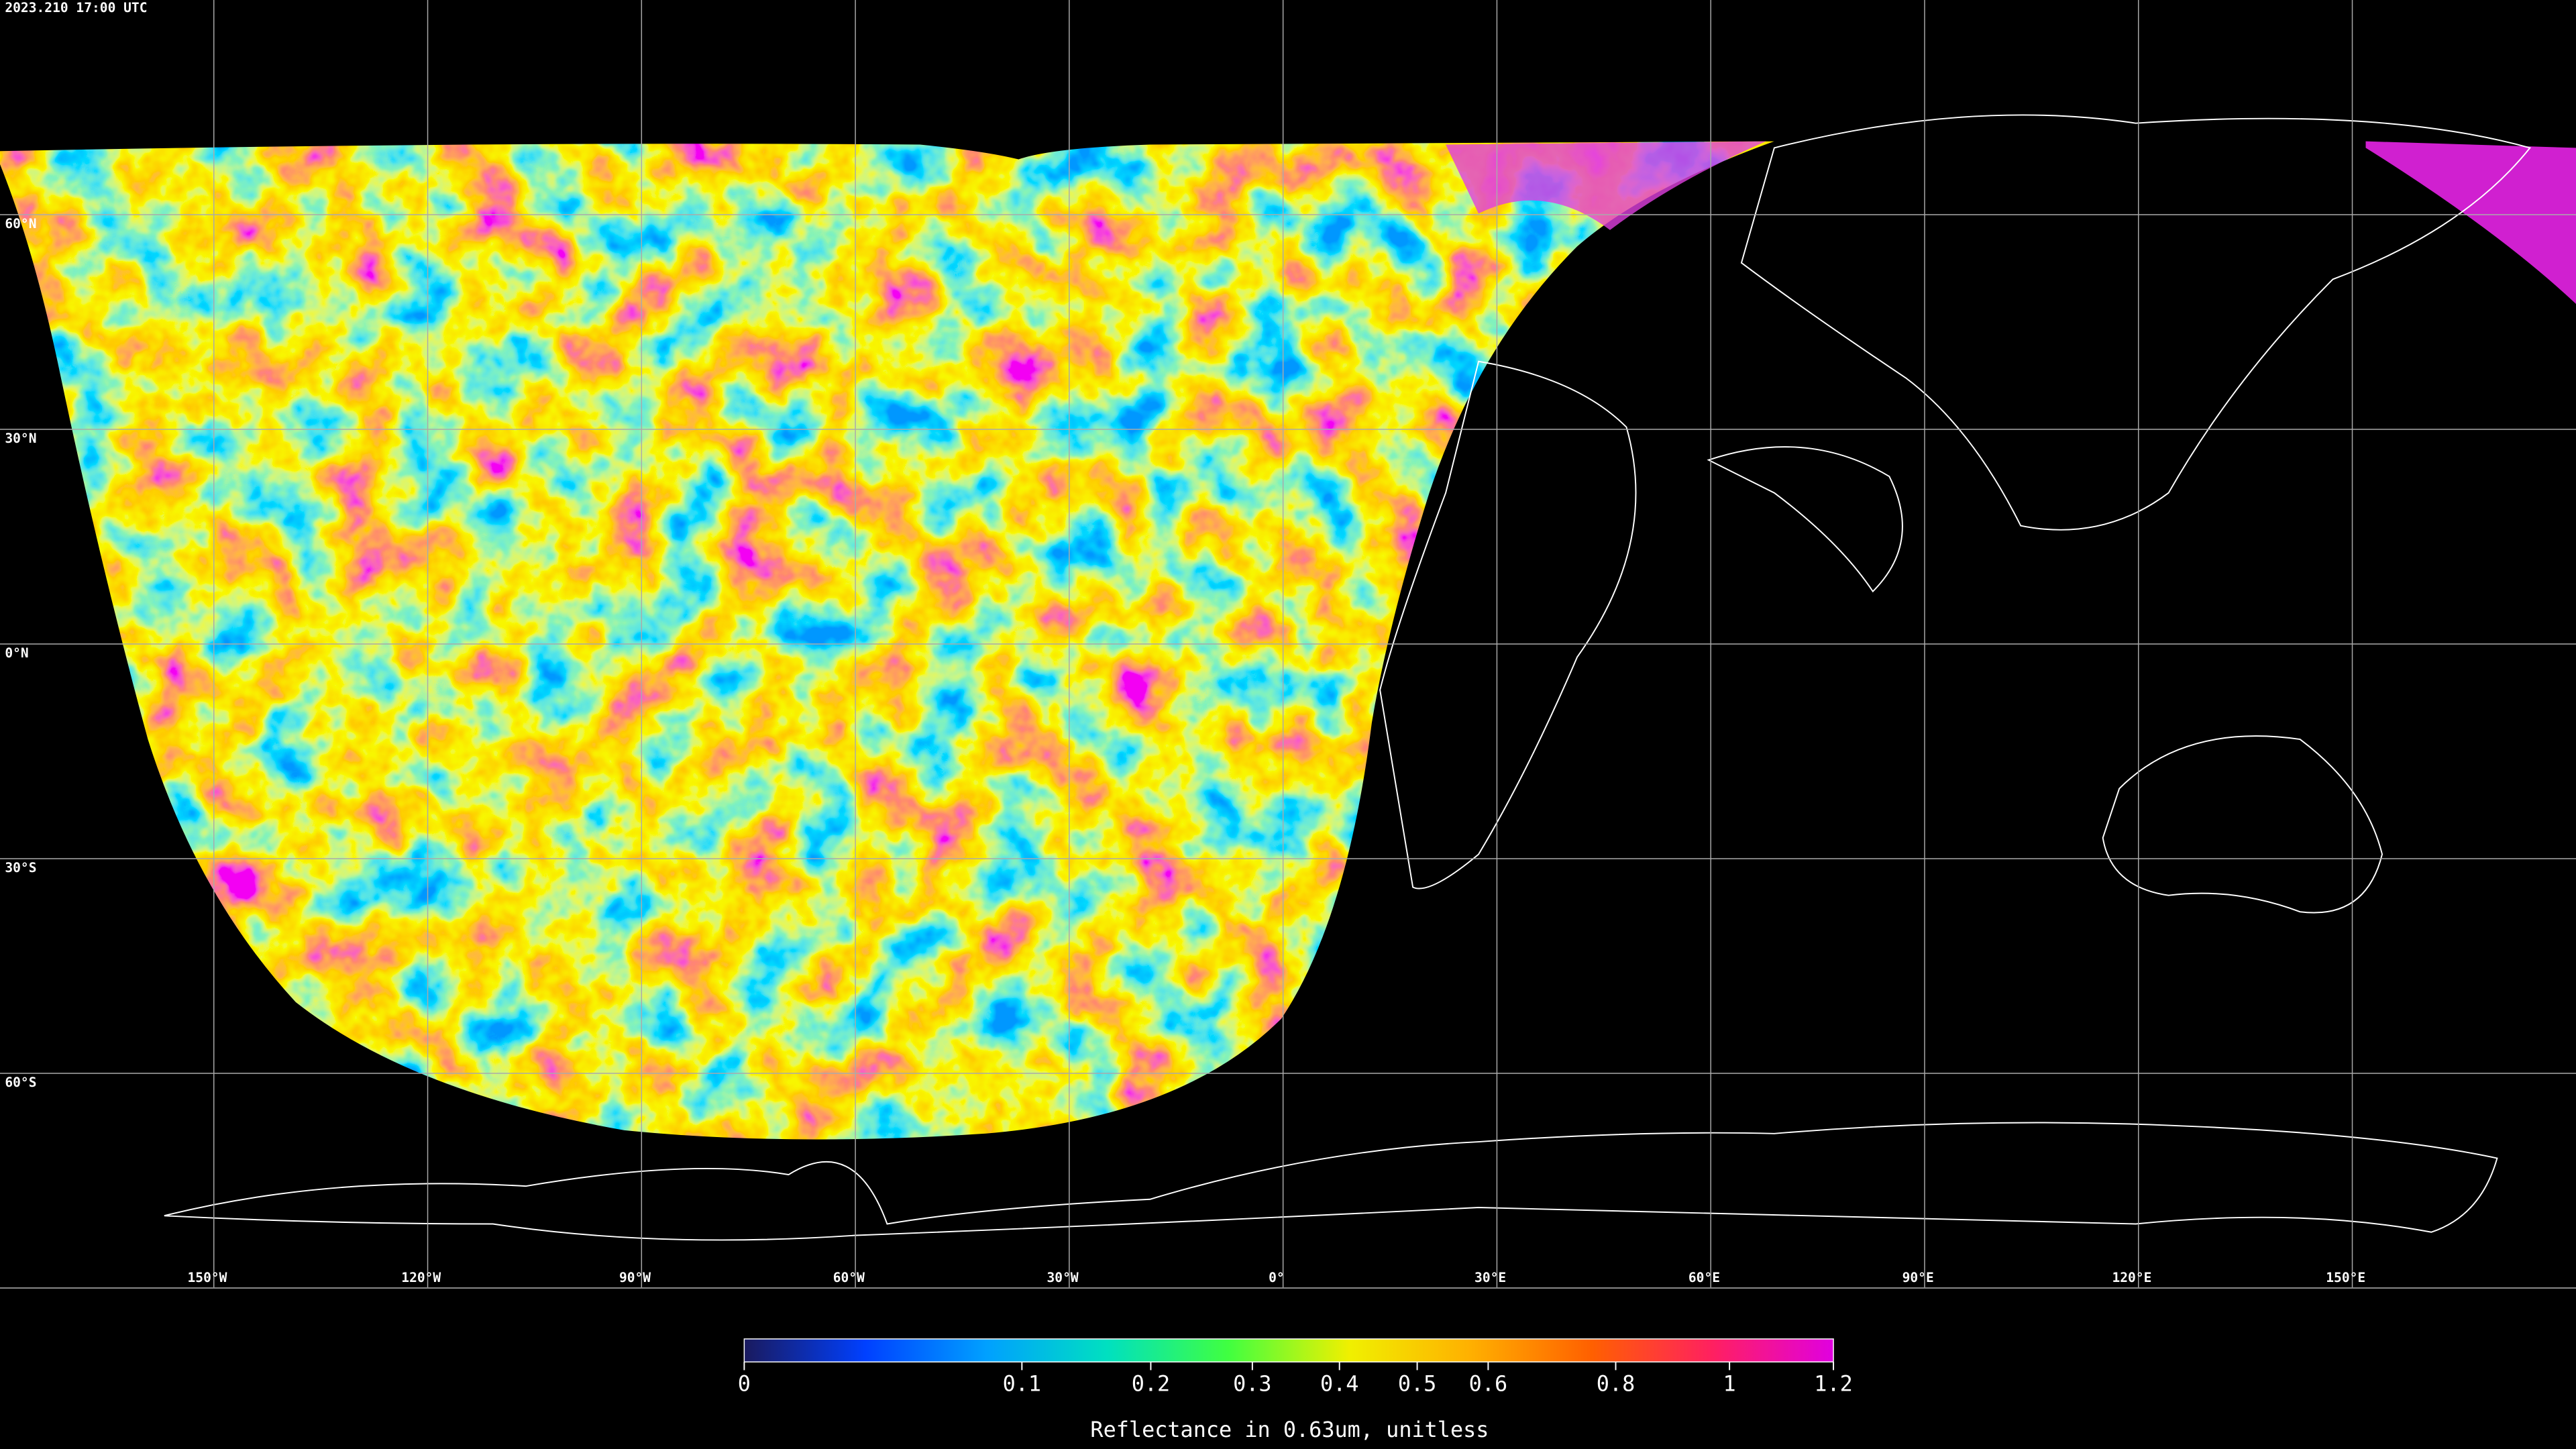  Describe the element at coordinates (1833, 1383) in the screenshot. I see `colorbar-tick-label: 1.2` at that location.